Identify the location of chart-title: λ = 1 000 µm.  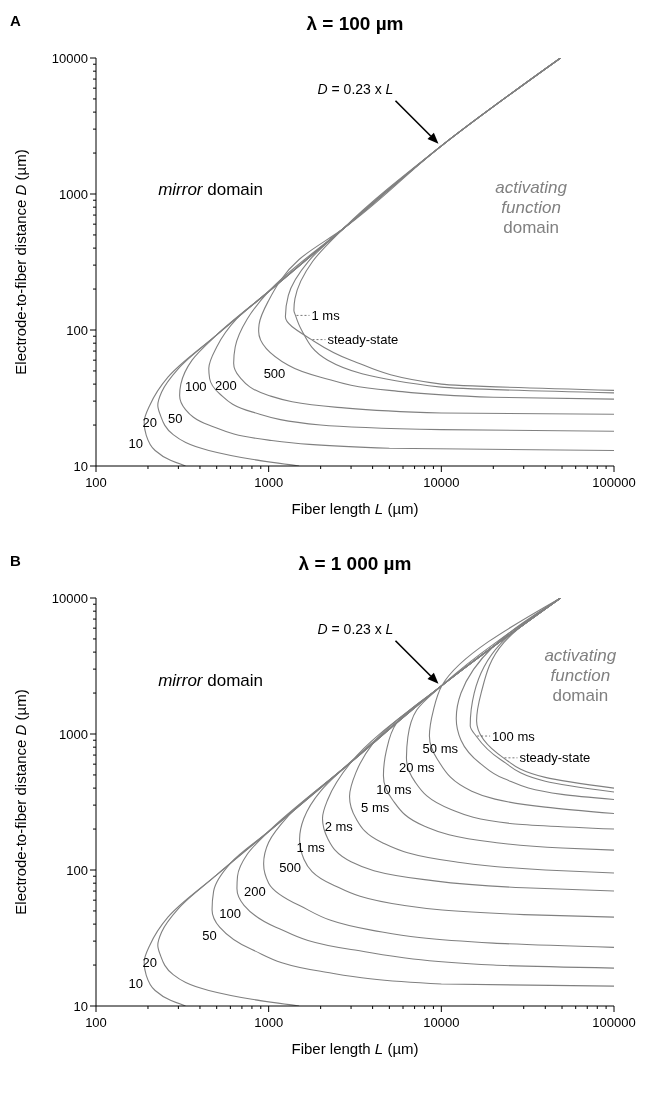
(355, 563).